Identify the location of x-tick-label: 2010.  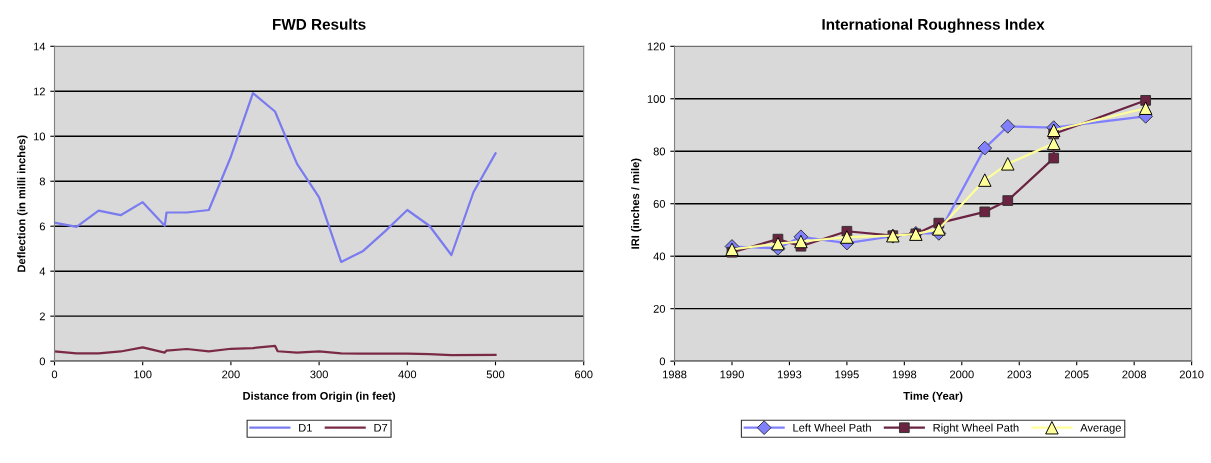
(1191, 374).